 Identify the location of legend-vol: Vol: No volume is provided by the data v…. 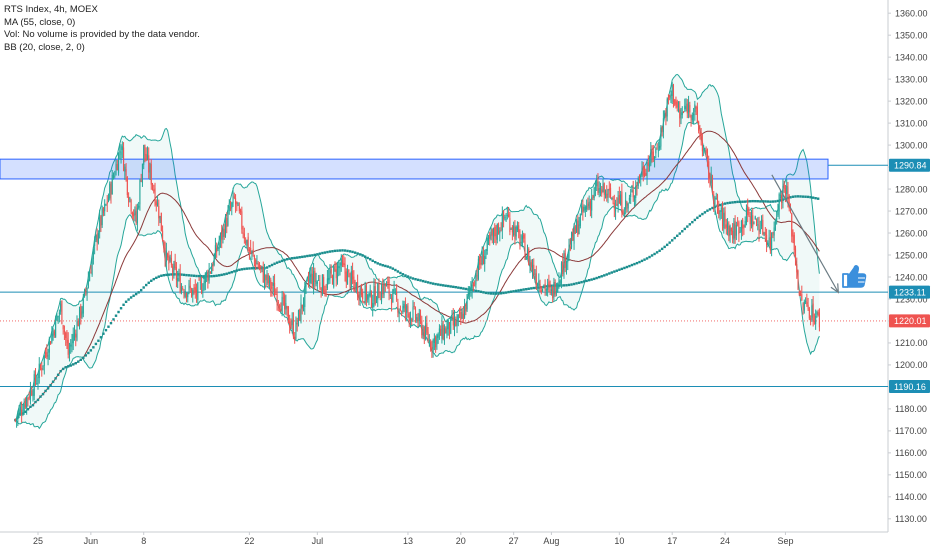
(102, 34).